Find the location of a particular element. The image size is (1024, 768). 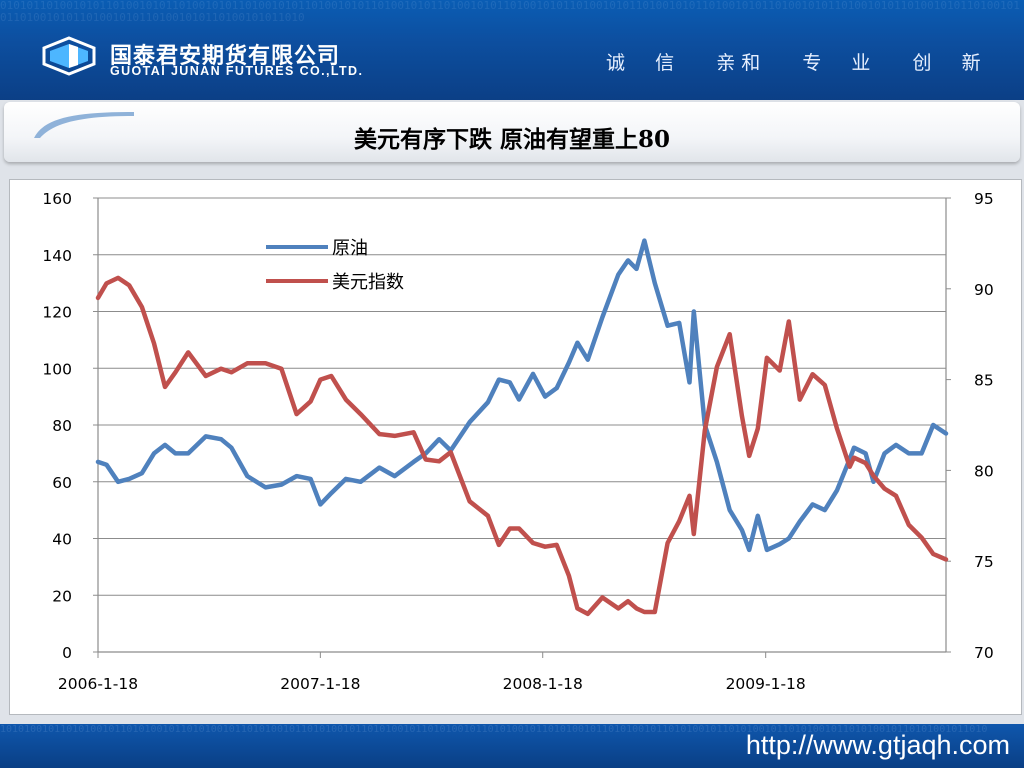

company-name-en: GUOTAI JUNAN FUTURES CO.,LTD. is located at coordinates (237, 71).